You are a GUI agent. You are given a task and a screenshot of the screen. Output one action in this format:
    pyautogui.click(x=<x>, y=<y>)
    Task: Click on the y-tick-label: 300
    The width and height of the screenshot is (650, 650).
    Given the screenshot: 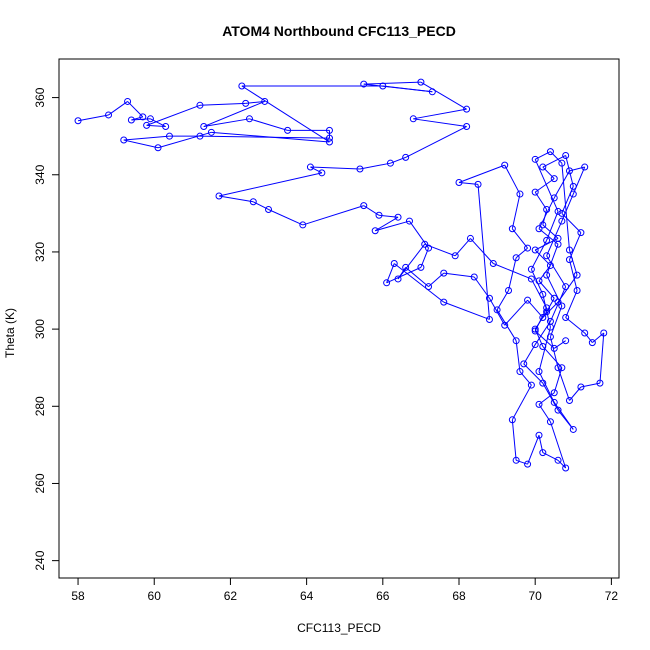 What is the action you would take?
    pyautogui.click(x=40, y=329)
    